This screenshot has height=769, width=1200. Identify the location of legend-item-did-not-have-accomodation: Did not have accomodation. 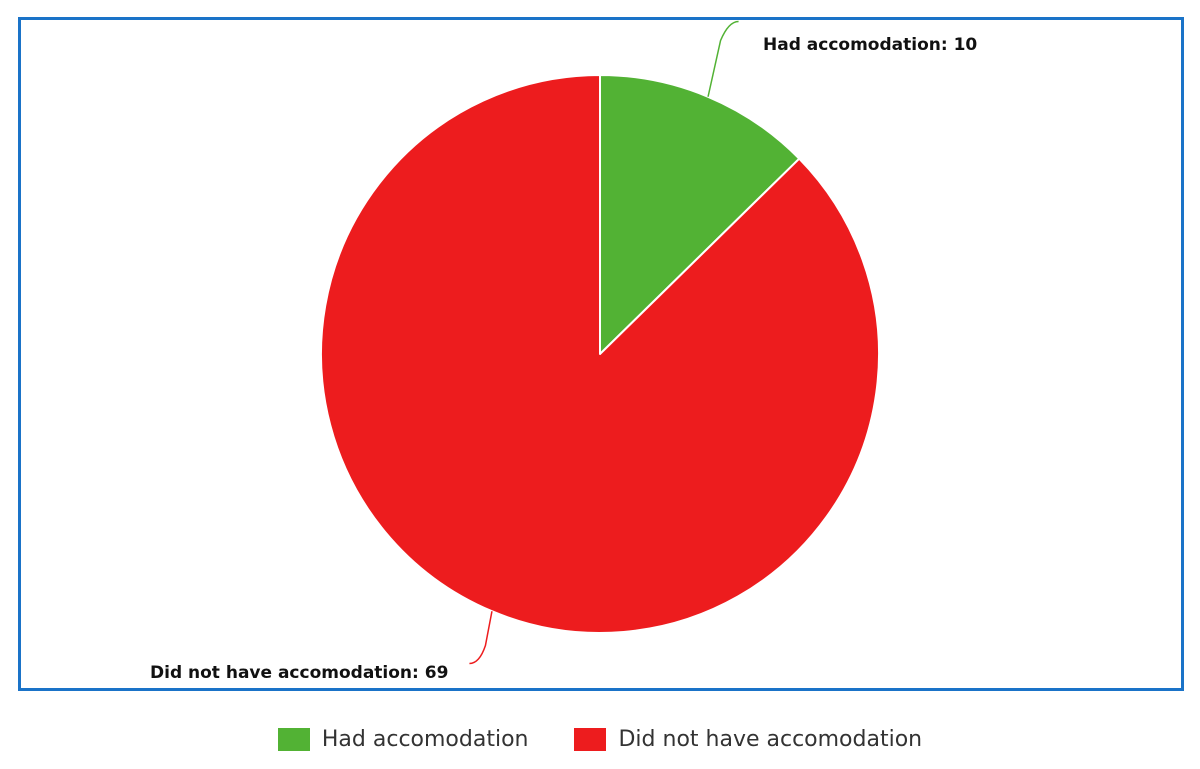
(748, 739).